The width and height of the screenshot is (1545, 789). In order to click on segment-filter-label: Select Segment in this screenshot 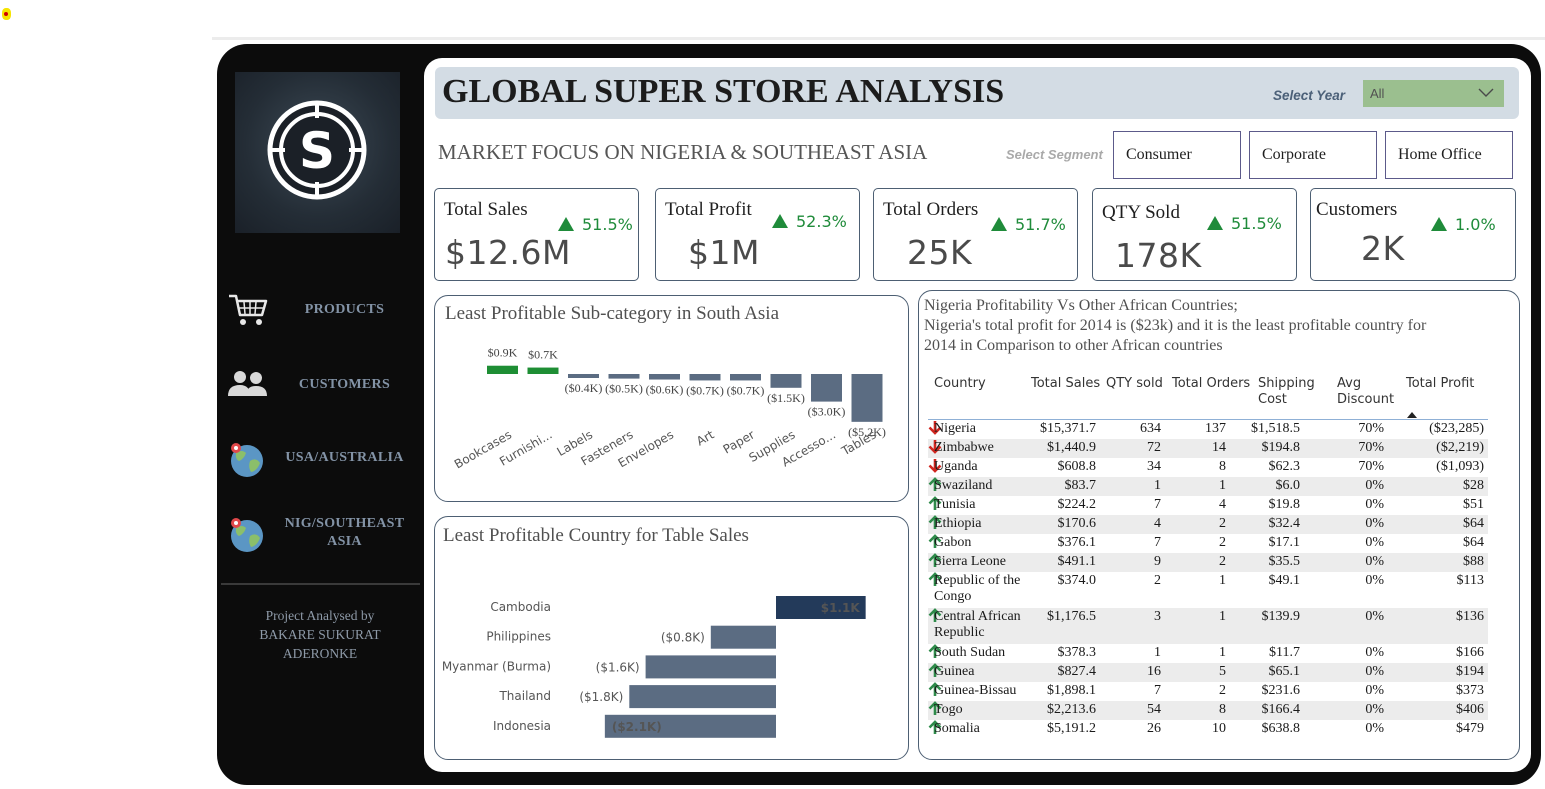, I will do `click(1054, 154)`.